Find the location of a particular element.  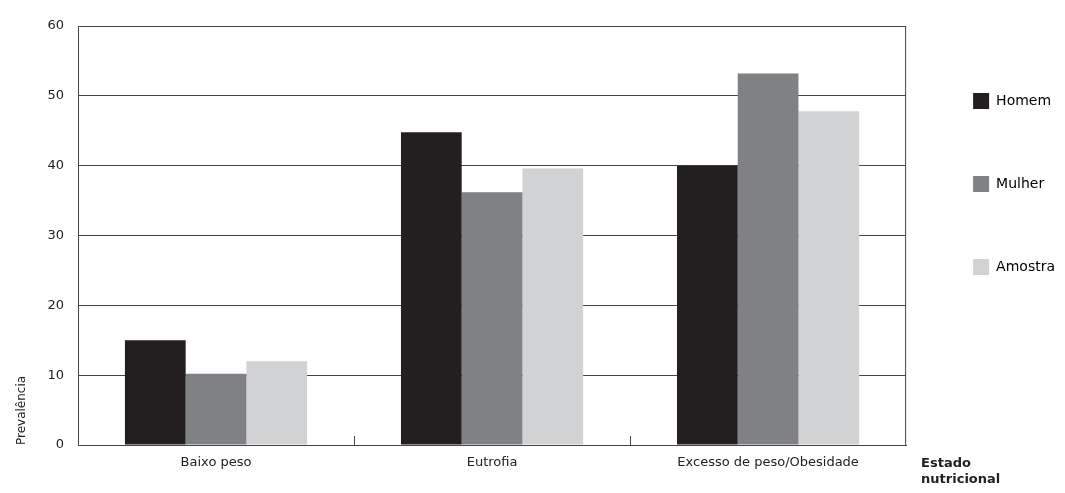

legend-label: Mulher is located at coordinates (1020, 182).